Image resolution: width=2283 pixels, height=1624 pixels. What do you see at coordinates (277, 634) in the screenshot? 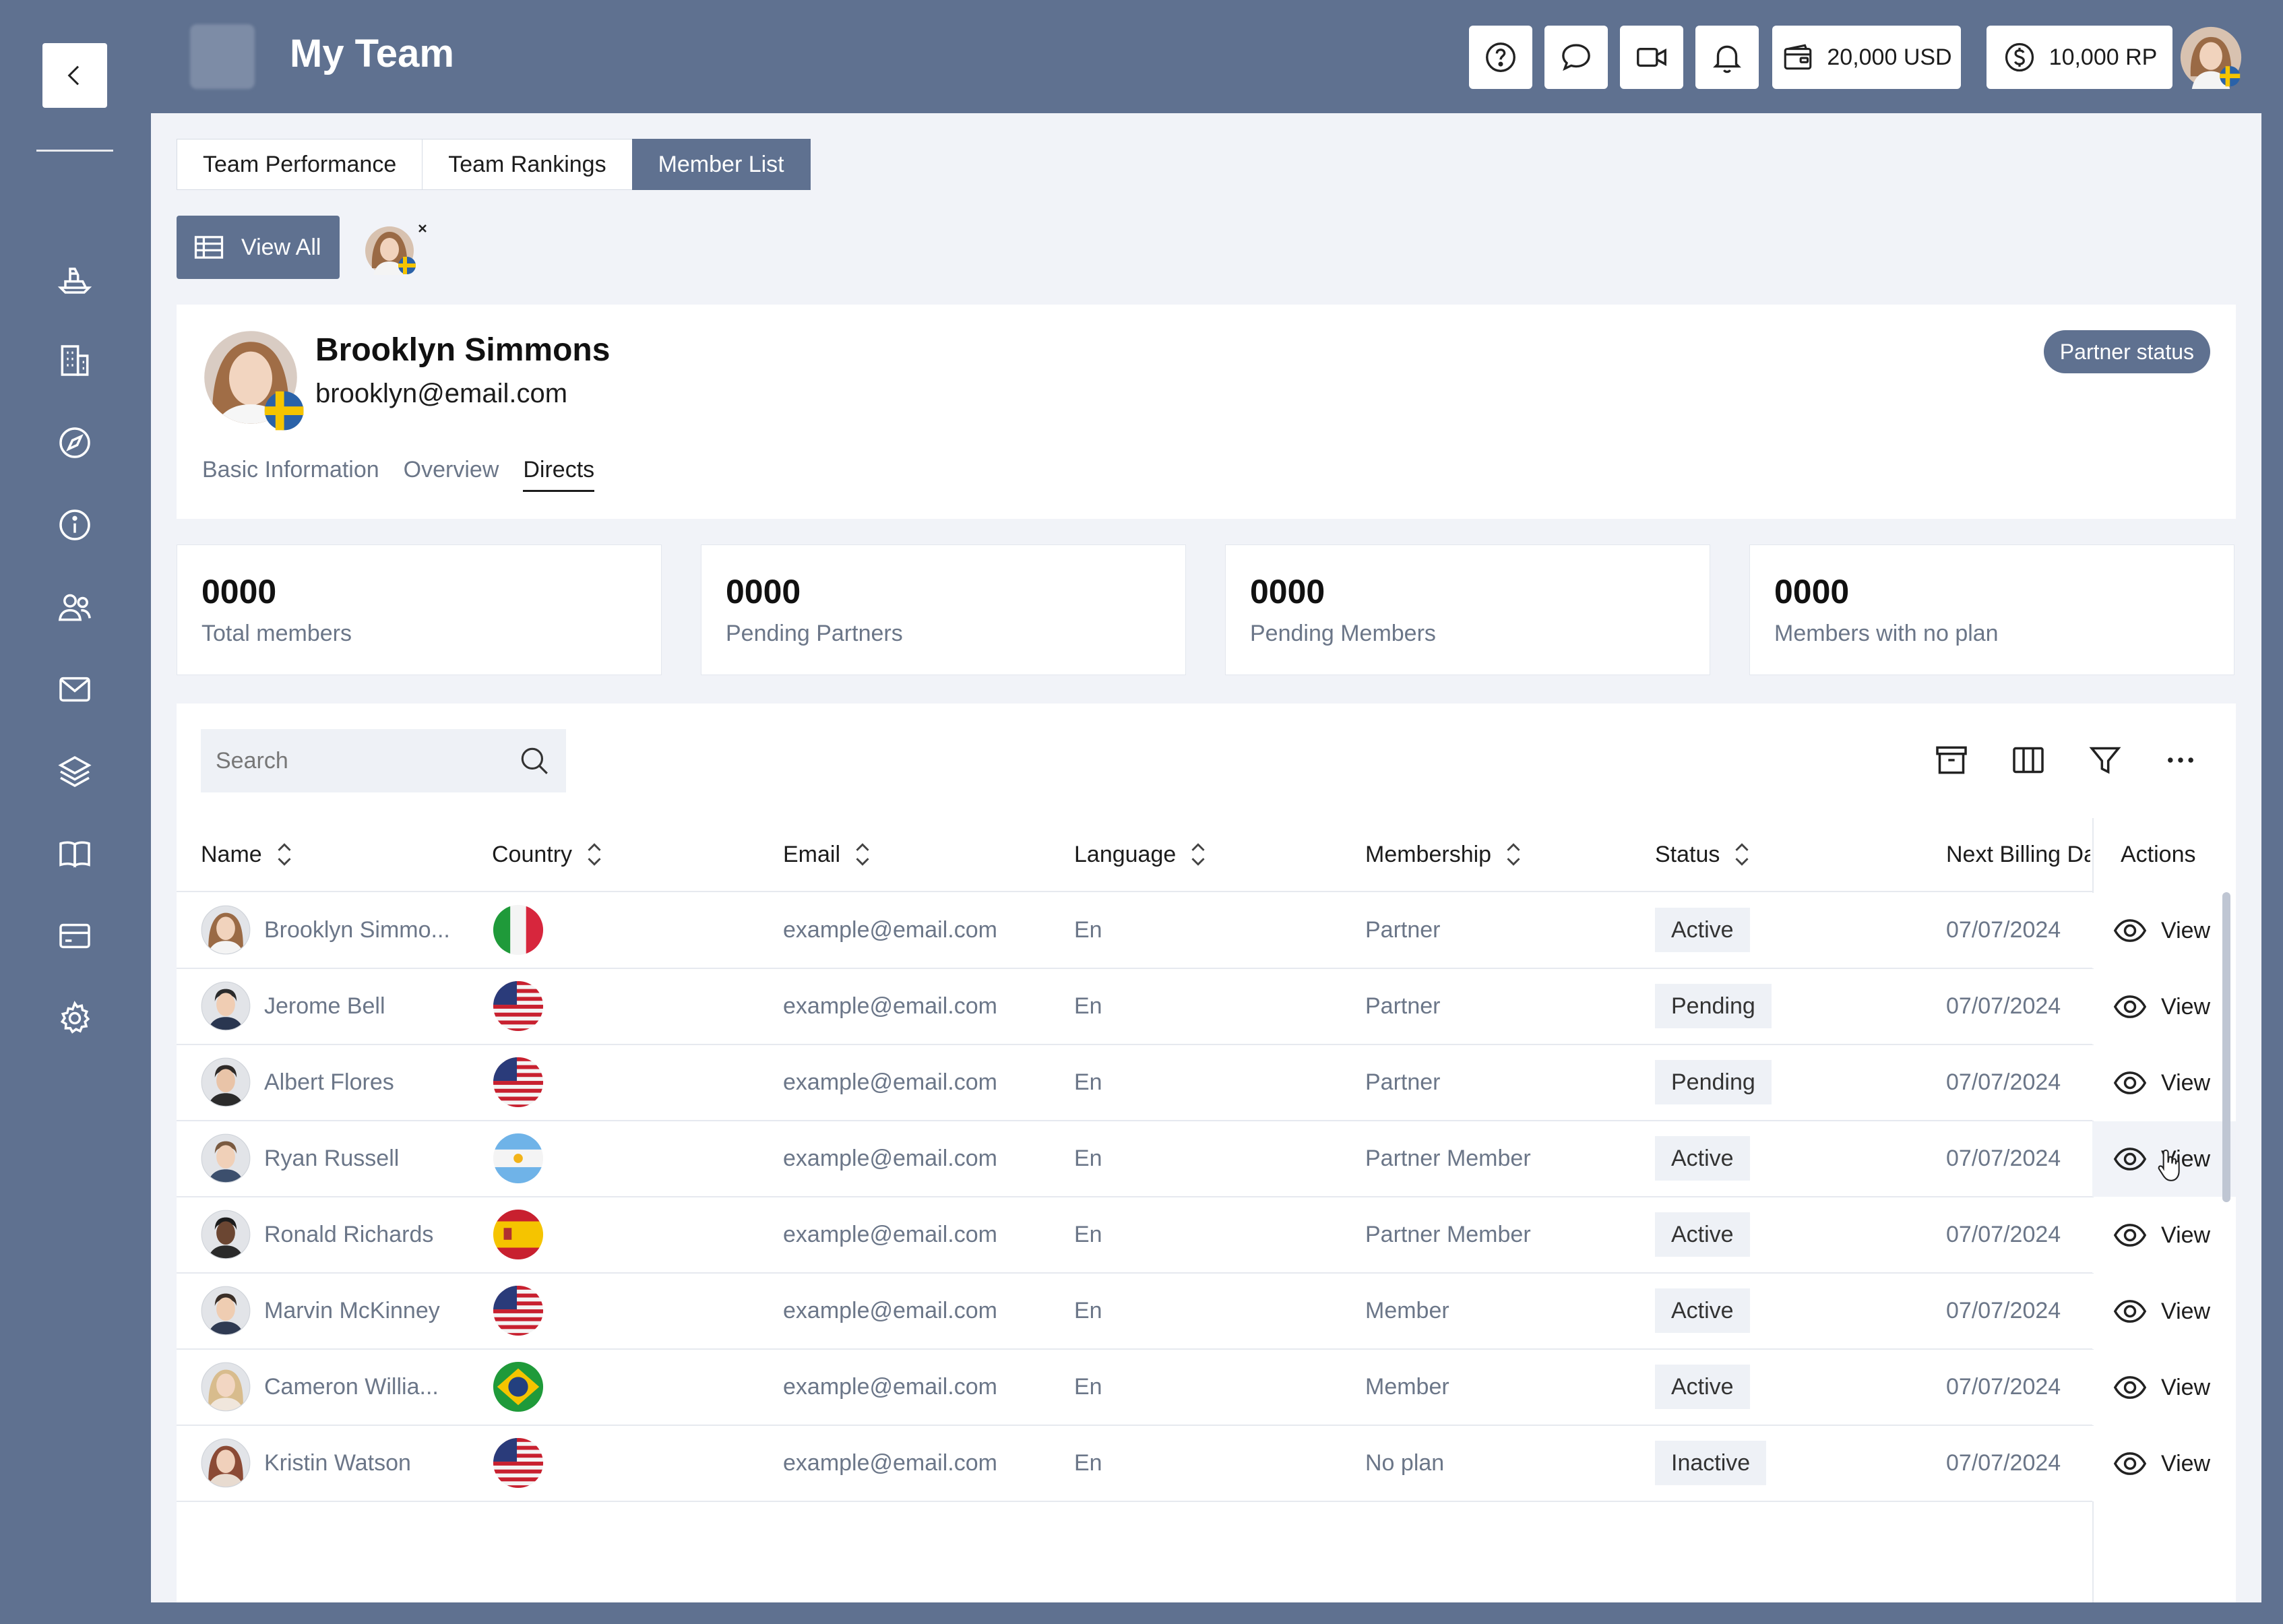
I see `stat-label: Total members` at bounding box center [277, 634].